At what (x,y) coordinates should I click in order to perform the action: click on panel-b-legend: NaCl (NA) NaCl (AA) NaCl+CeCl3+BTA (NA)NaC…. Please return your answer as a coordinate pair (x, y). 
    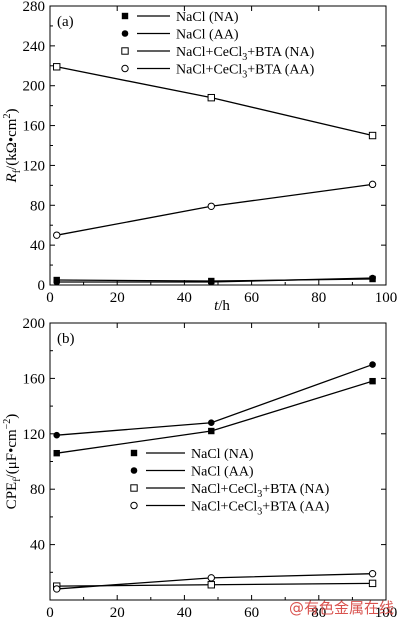
    Looking at the image, I should click on (230, 482).